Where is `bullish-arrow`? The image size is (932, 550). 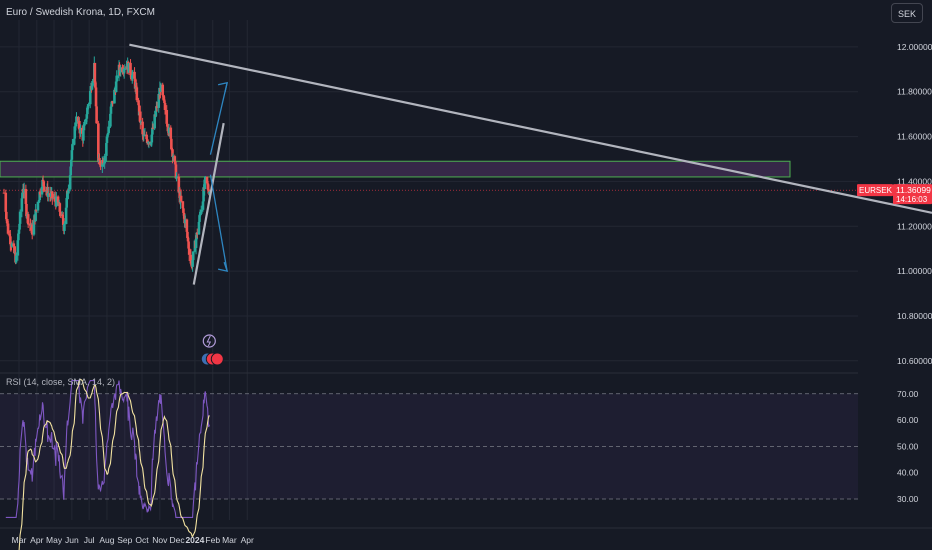
bullish-arrow is located at coordinates (218, 118).